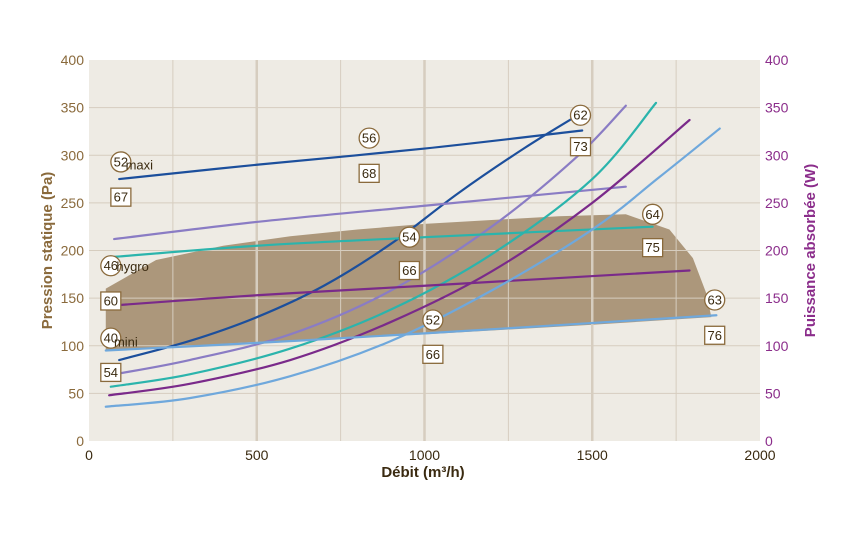 The height and width of the screenshot is (538, 860). I want to click on right-y-tick-label: 150, so click(777, 298).